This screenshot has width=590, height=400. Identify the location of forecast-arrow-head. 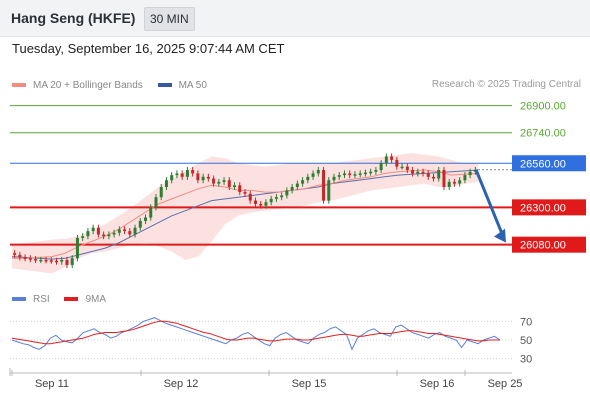
(500, 235).